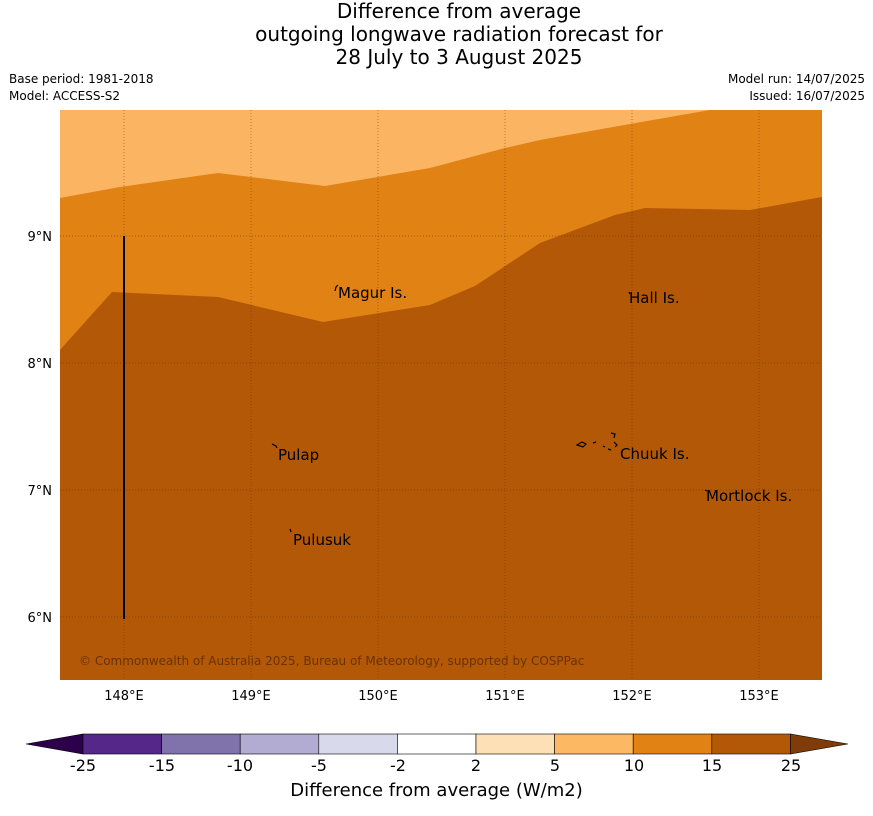 This screenshot has width=873, height=816. I want to click on lon-tick: 149°E, so click(251, 696).